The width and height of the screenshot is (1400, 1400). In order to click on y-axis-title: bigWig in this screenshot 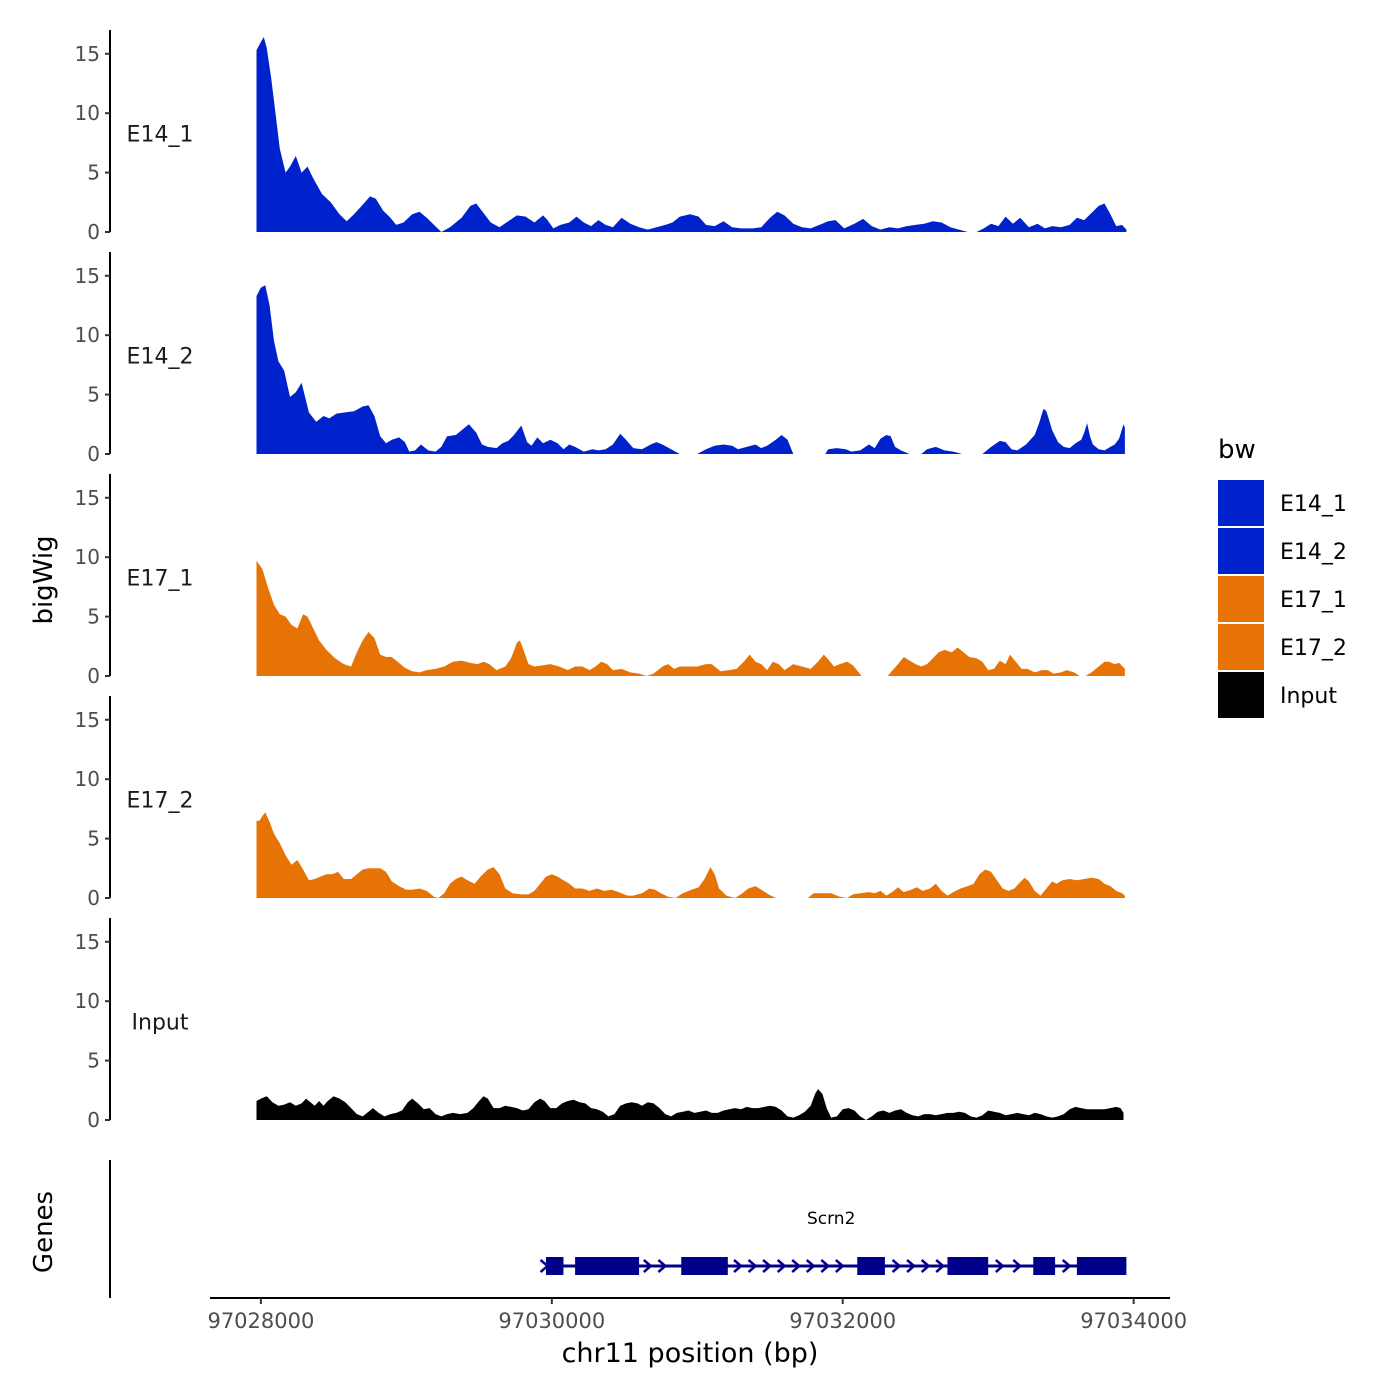, I will do `click(44, 579)`.